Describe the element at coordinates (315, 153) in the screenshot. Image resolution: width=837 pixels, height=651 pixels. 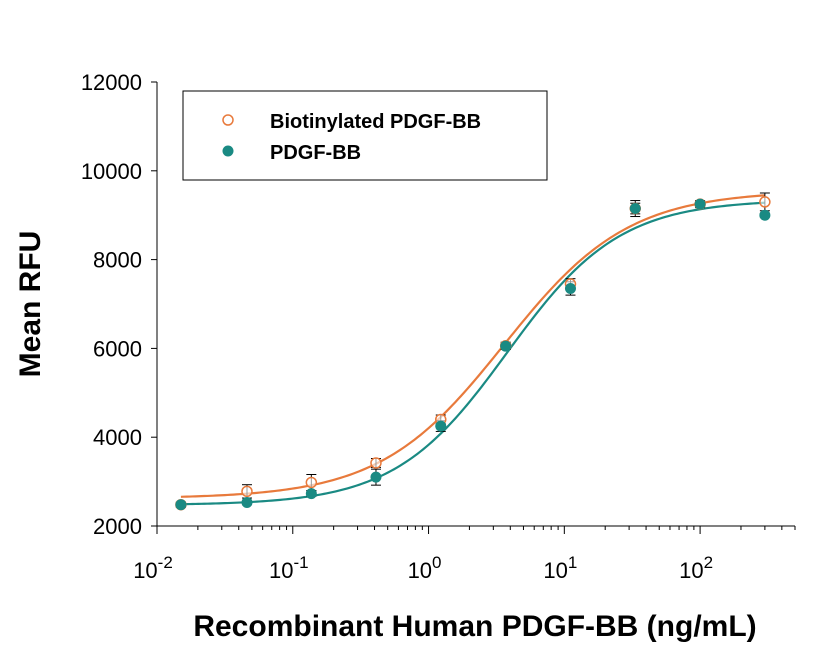
I see `legend-label-pdgf-bb: PDGF-BB` at that location.